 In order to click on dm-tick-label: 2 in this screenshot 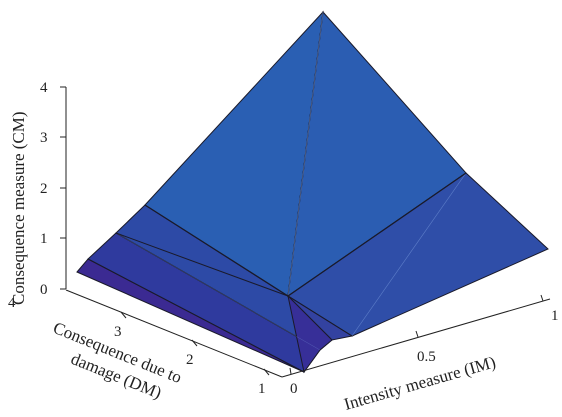, I will do `click(190, 360)`.